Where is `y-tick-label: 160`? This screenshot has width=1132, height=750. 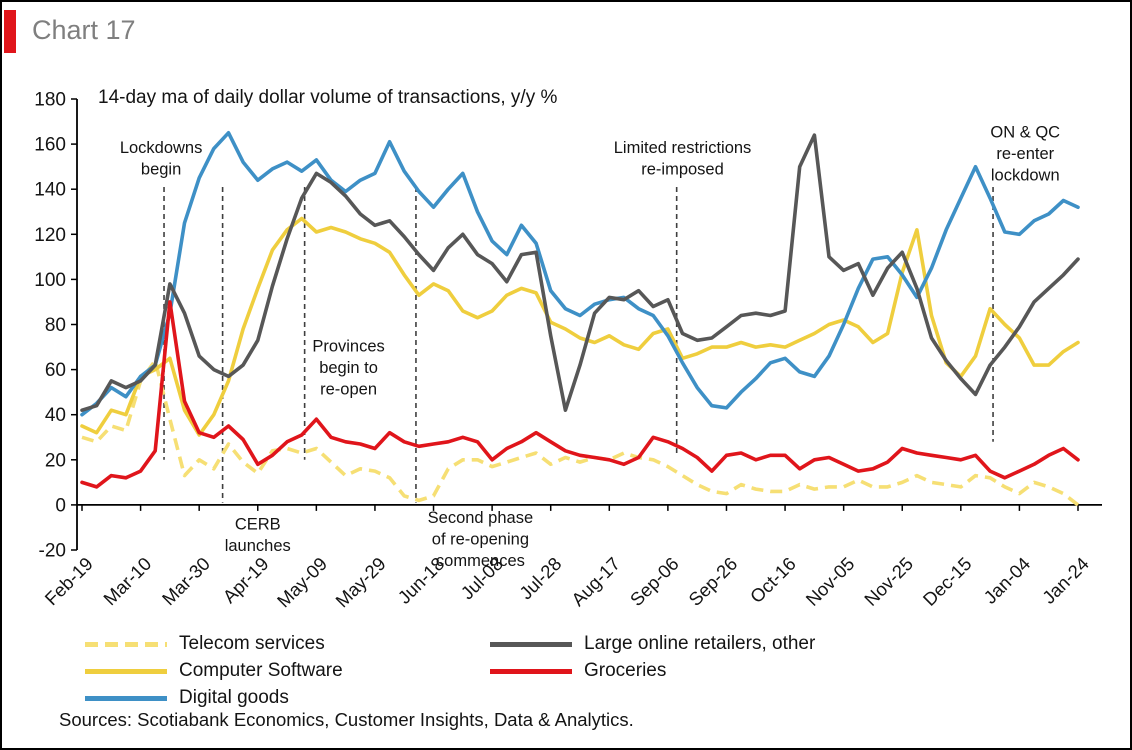 y-tick-label: 160 is located at coordinates (50, 145).